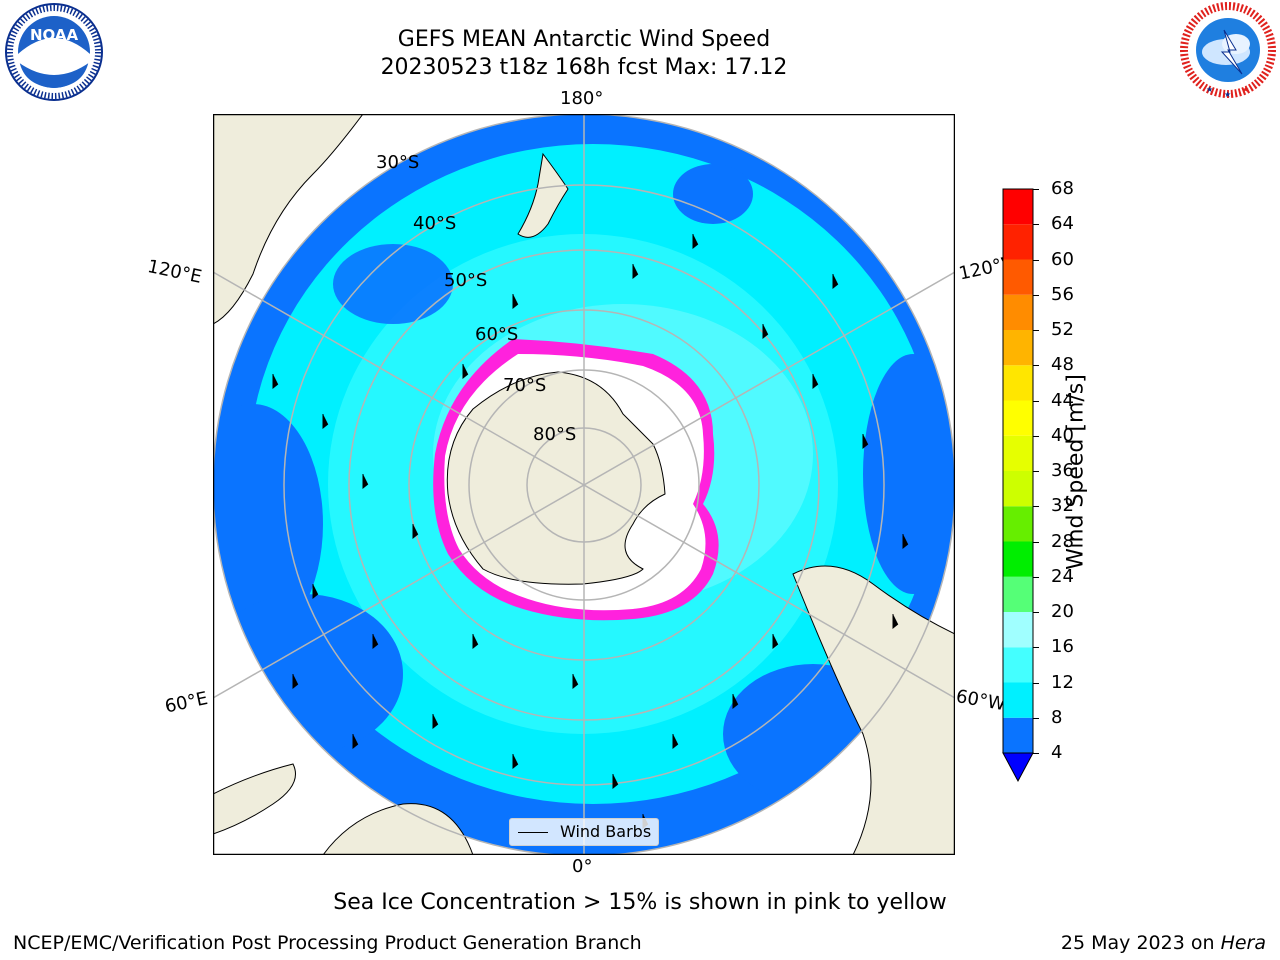  I want to click on lon-label-120e: 120°E, so click(174, 272).